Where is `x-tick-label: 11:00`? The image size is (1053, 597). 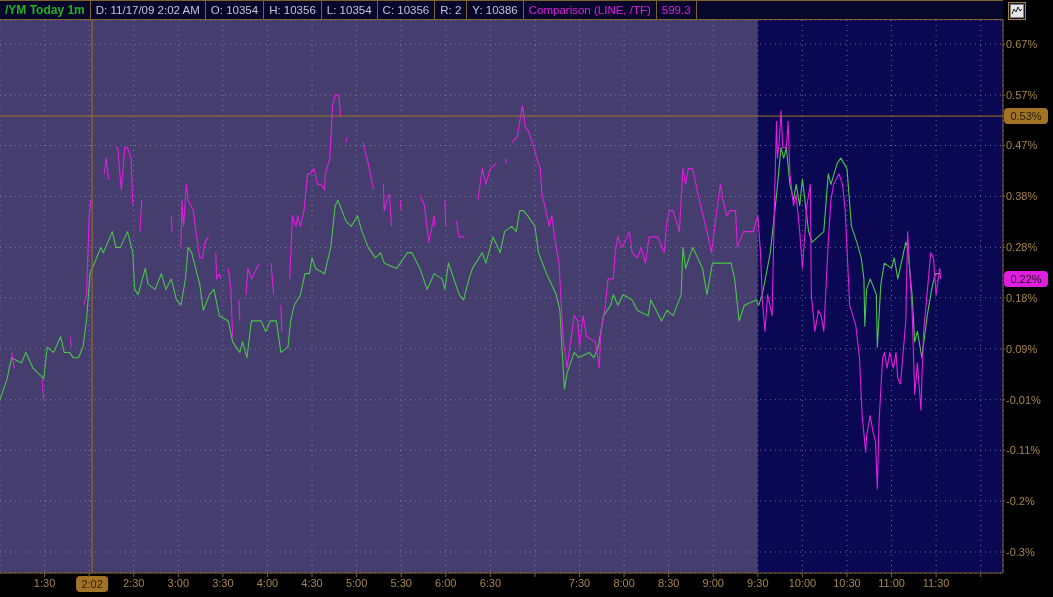 x-tick-label: 11:00 is located at coordinates (891, 582).